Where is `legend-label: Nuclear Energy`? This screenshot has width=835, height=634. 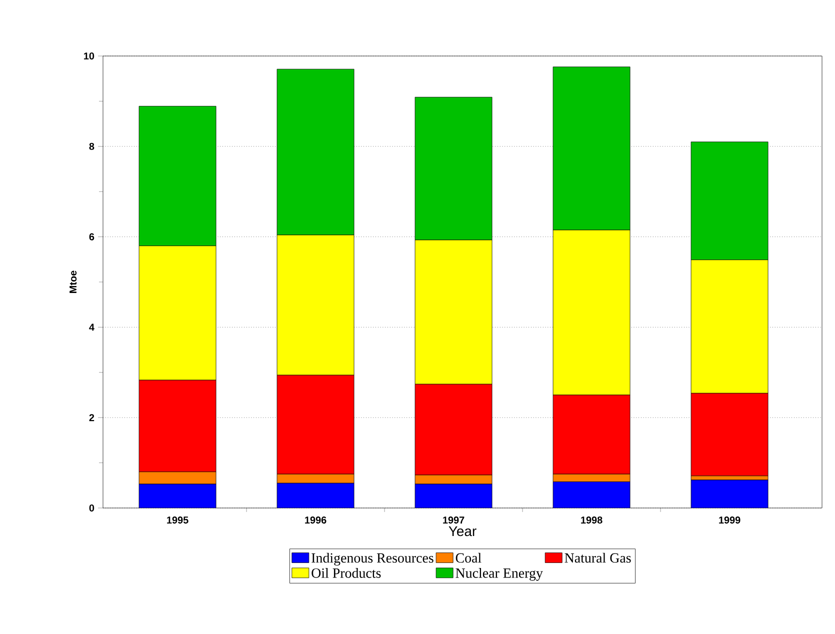 legend-label: Nuclear Energy is located at coordinates (499, 574).